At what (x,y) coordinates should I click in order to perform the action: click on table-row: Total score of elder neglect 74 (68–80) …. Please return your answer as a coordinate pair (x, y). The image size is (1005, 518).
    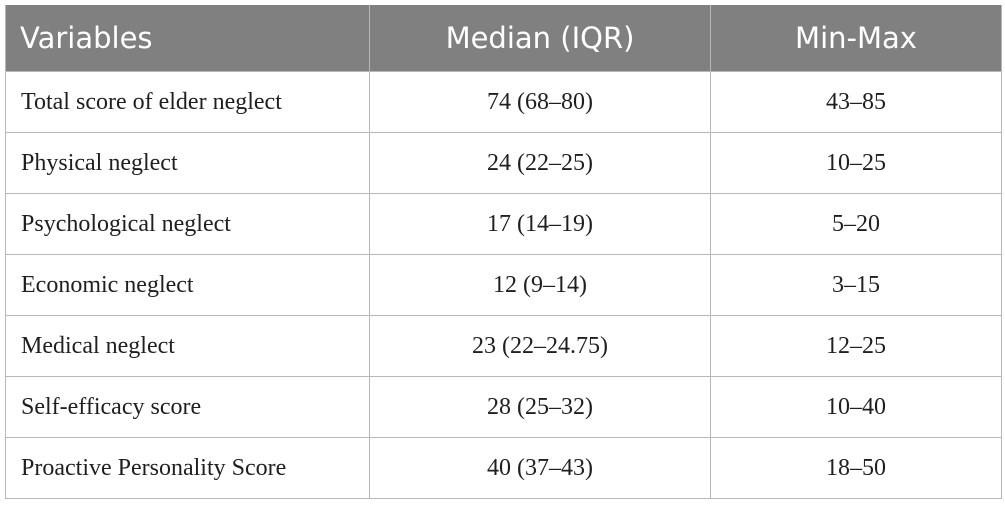
    Looking at the image, I should click on (503, 102).